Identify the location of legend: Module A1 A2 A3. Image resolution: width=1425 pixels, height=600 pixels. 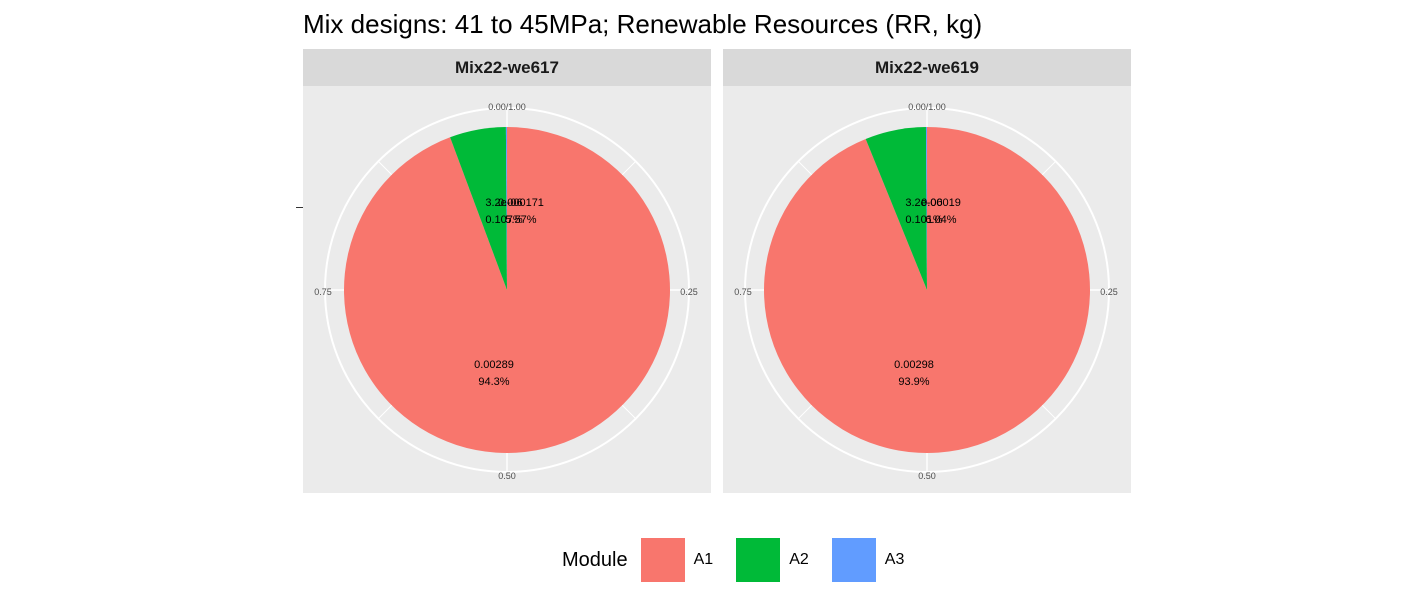
(744, 560).